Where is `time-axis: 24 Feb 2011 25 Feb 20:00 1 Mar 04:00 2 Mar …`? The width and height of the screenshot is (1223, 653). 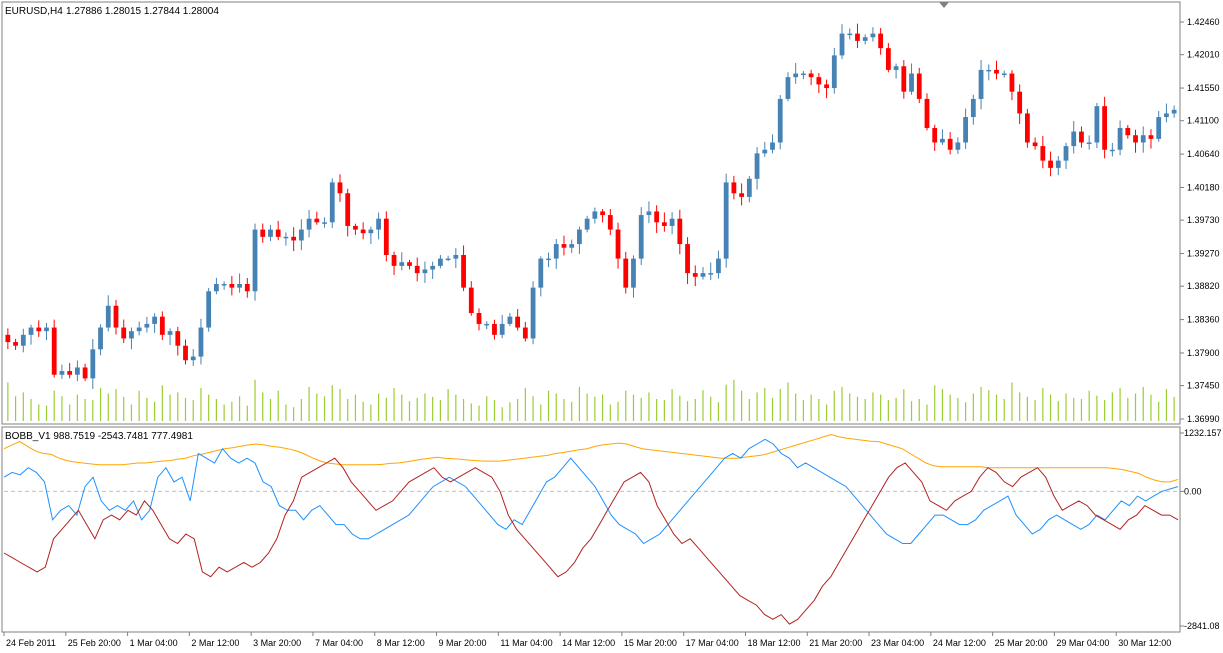
time-axis: 24 Feb 2011 25 Feb 20:00 1 Mar 04:00 2 Mar … is located at coordinates (587, 640).